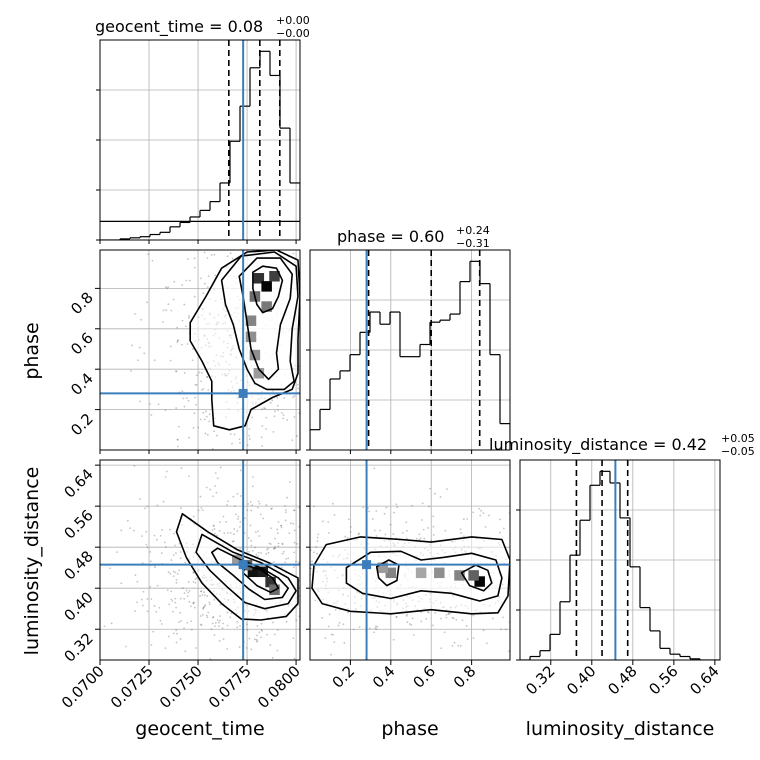 This screenshot has width=760, height=760. Describe the element at coordinates (410, 350) in the screenshot. I see `hist-frame-phase` at that location.